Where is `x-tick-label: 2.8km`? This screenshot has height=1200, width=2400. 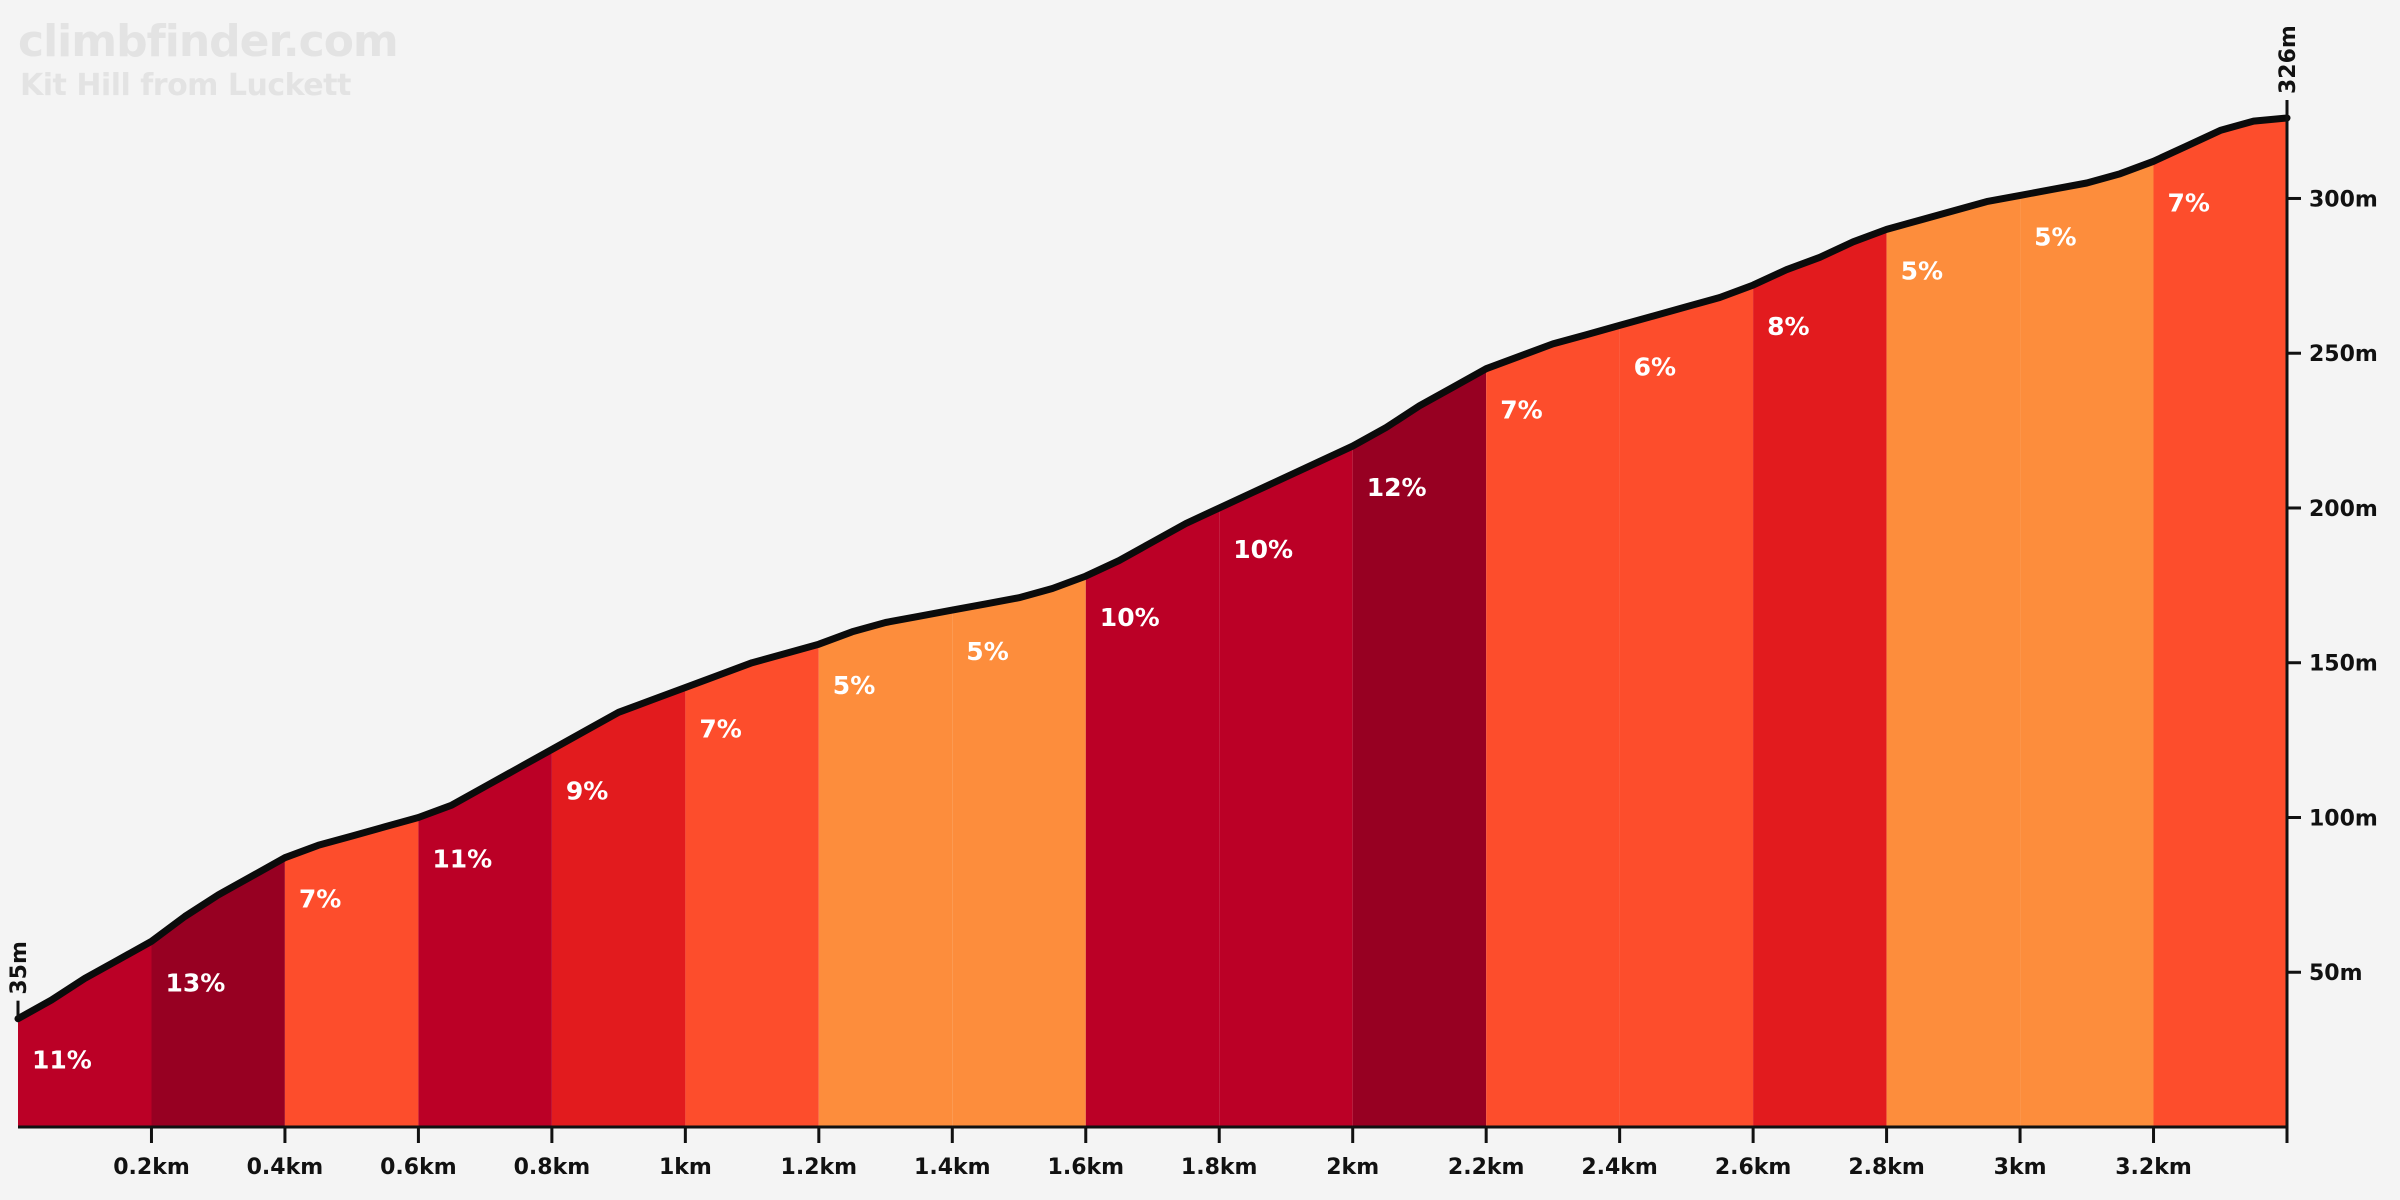
x-tick-label: 2.8km is located at coordinates (1886, 1167).